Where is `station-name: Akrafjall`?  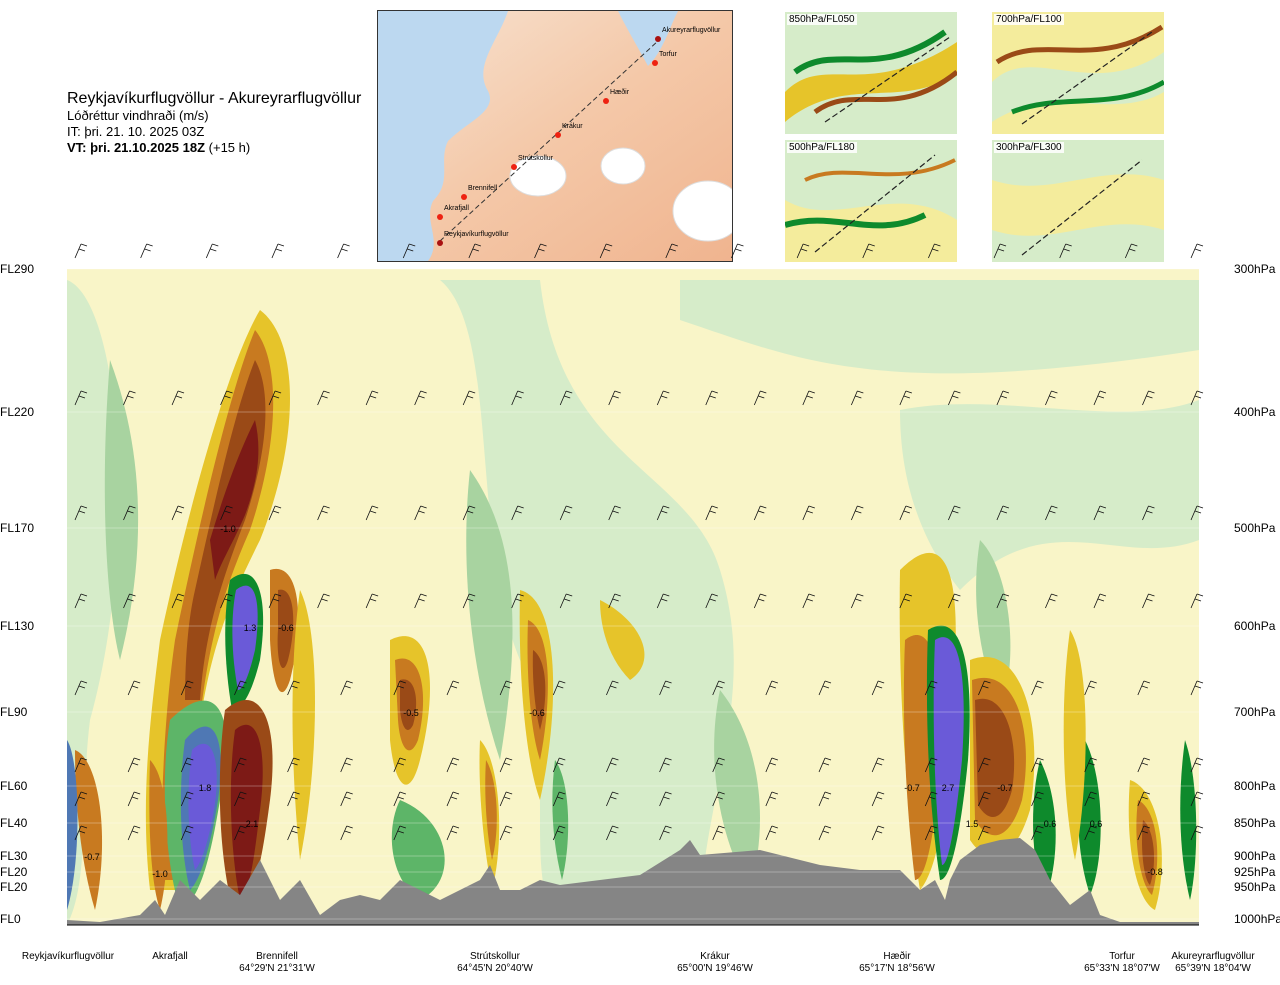 station-name: Akrafjall is located at coordinates (170, 956).